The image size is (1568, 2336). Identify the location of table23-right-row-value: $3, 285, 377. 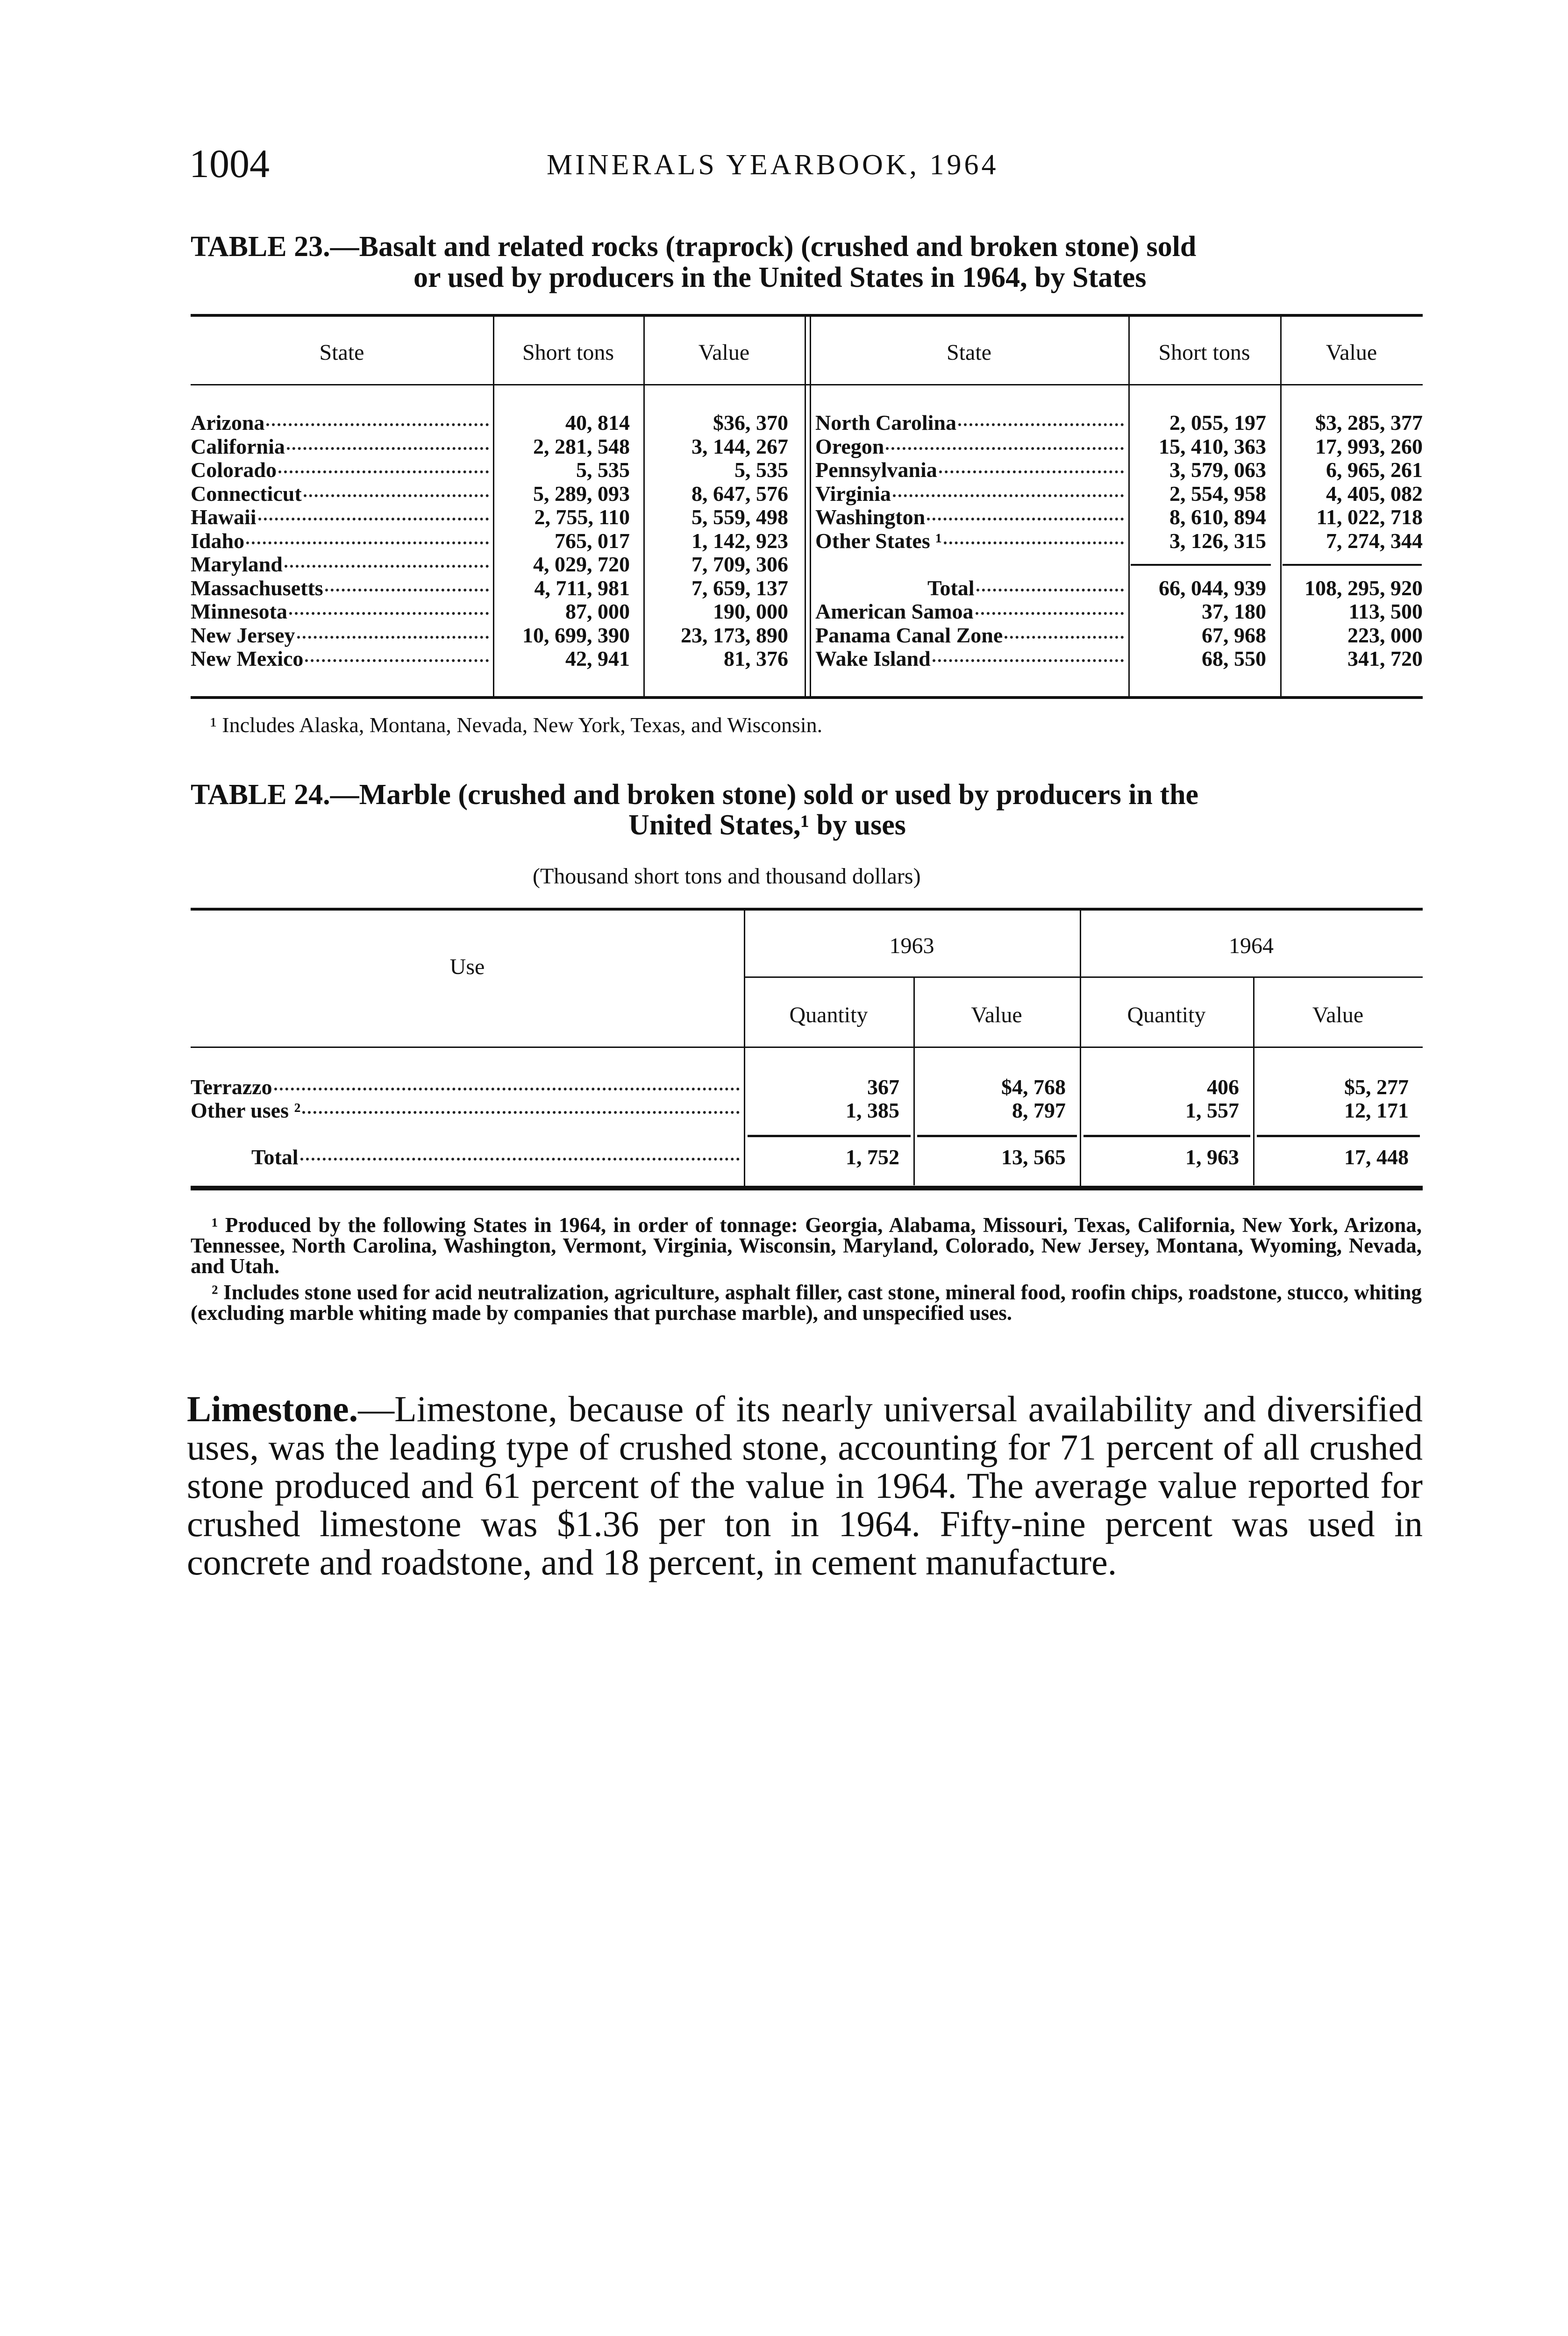
(1369, 422).